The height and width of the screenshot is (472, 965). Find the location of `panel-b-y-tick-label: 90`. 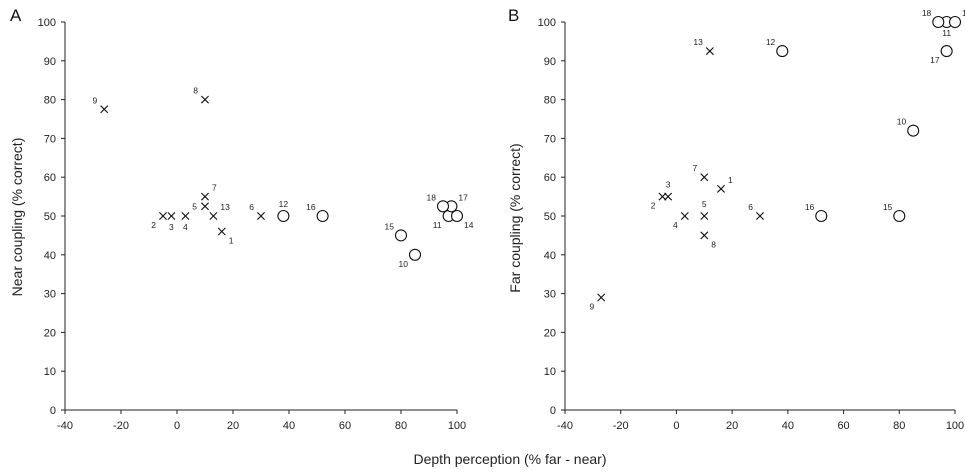

panel-b-y-tick-label: 90 is located at coordinates (550, 62).